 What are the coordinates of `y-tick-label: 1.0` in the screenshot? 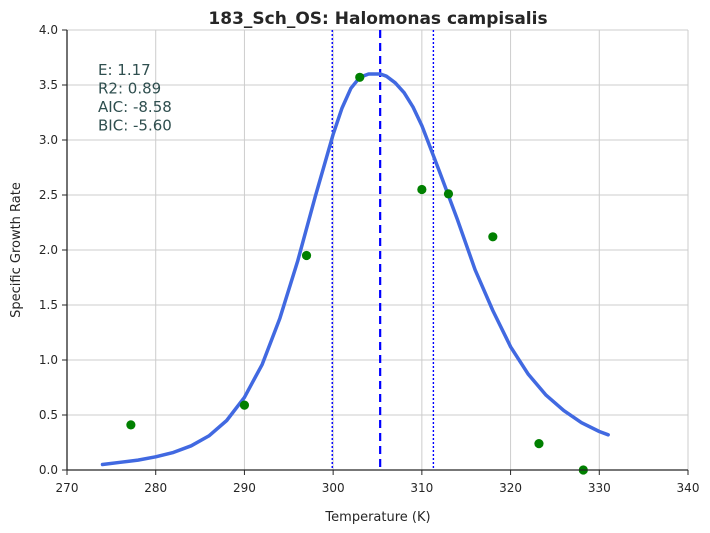 It's located at (48, 360).